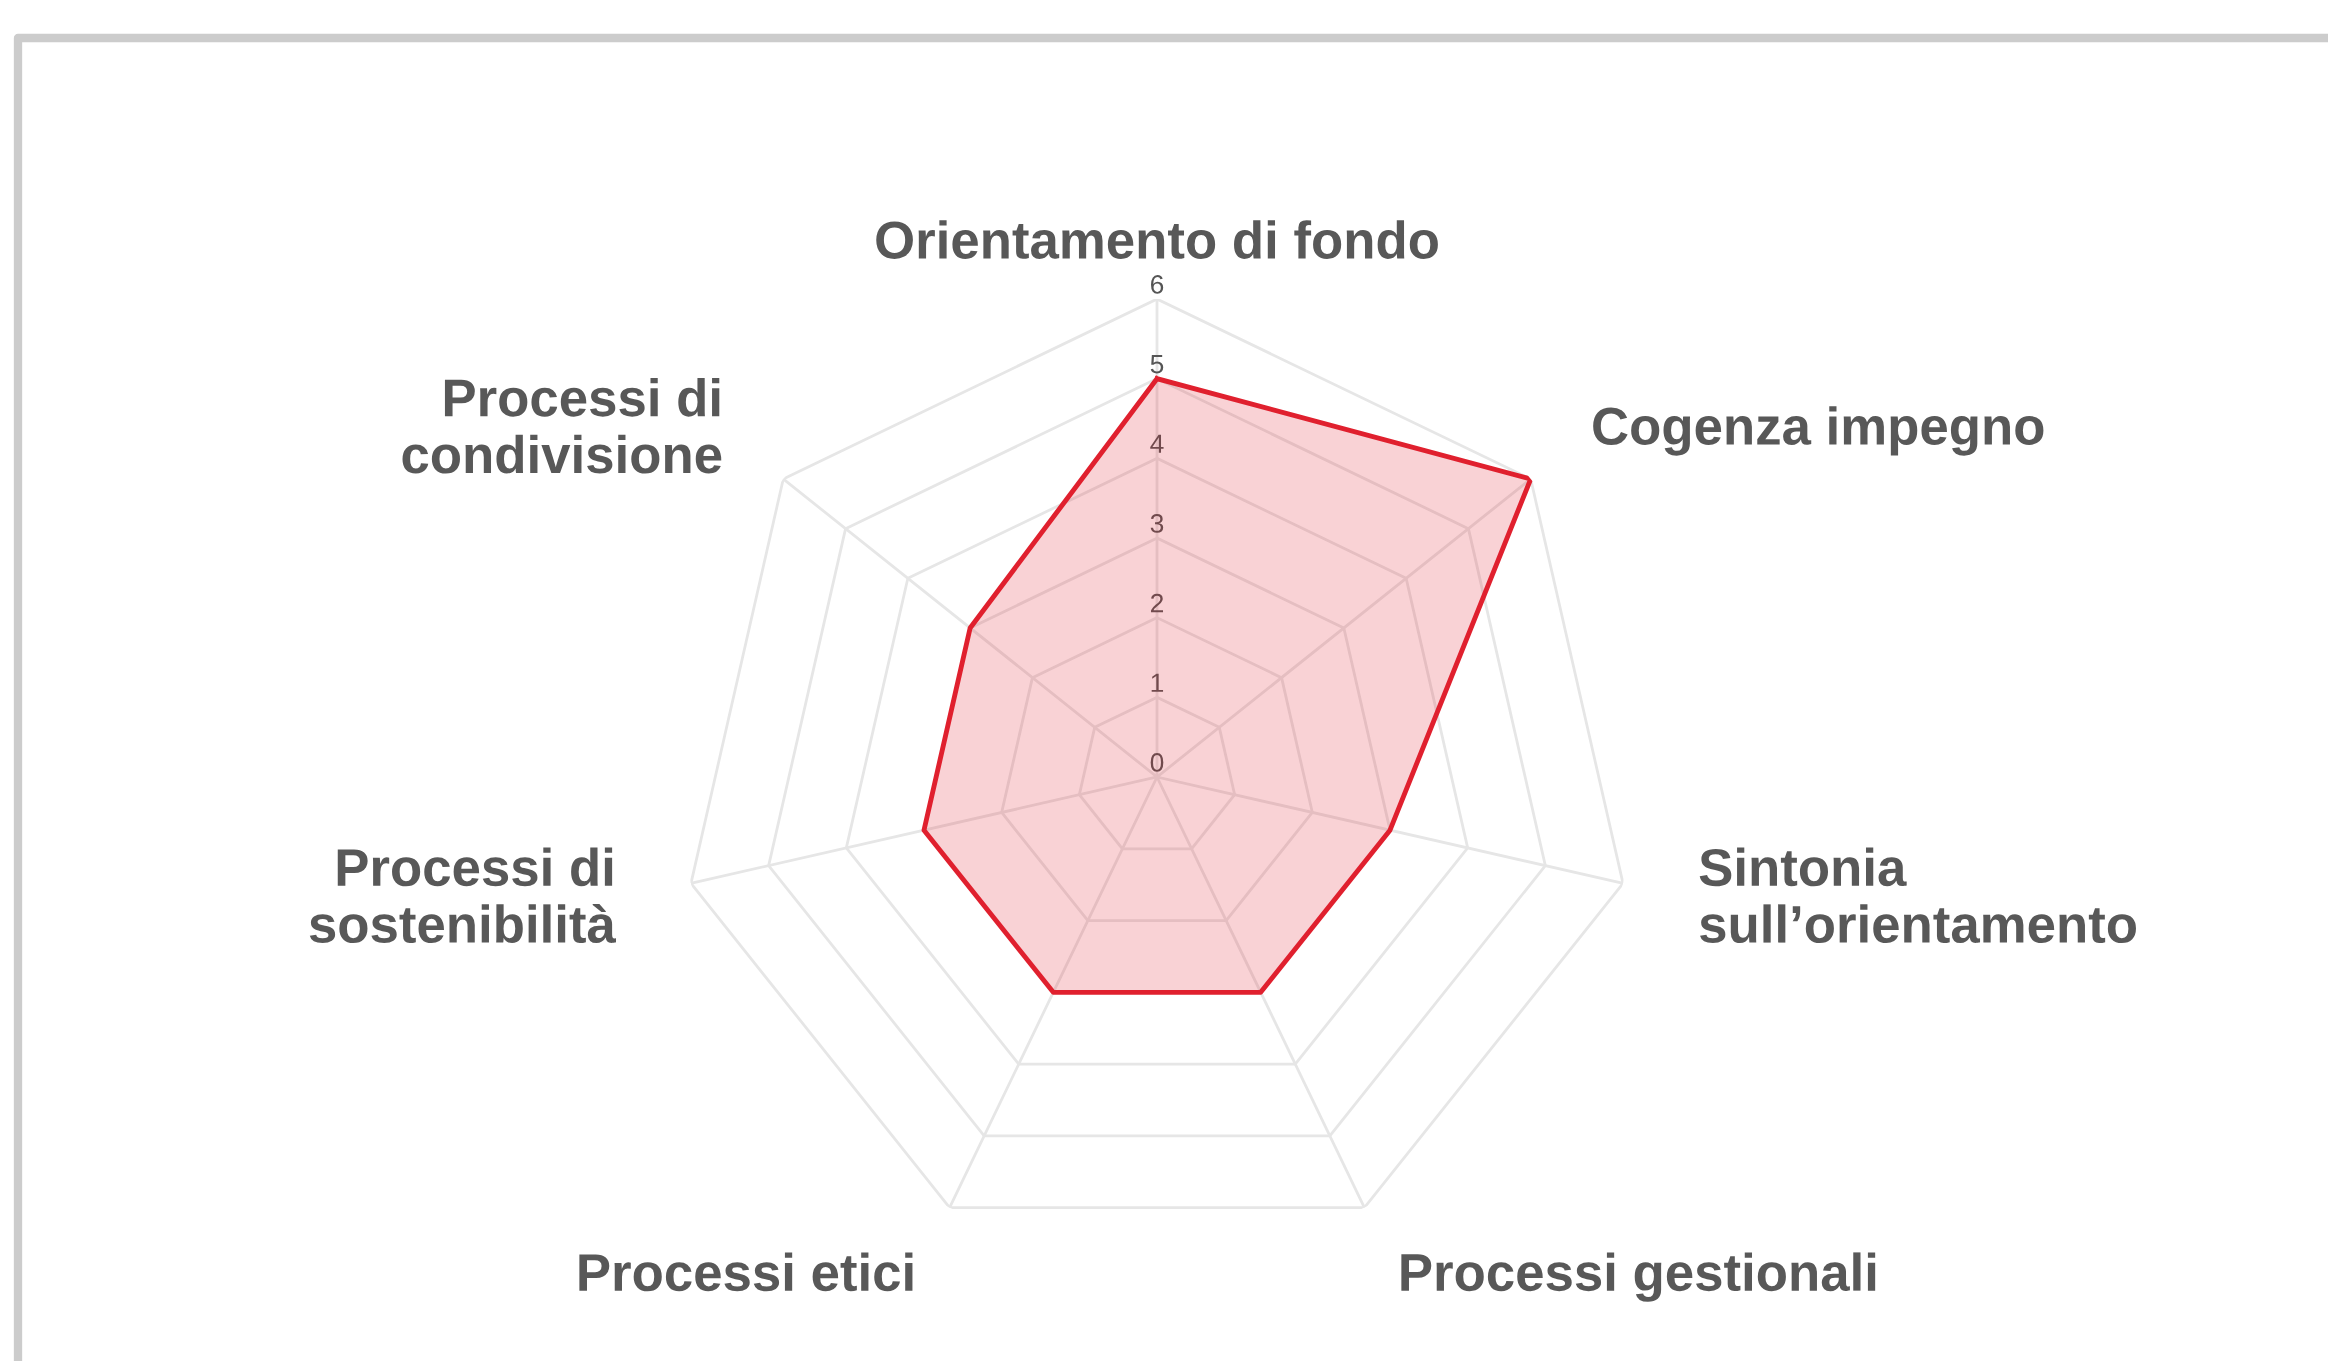 This screenshot has width=2328, height=1361. What do you see at coordinates (1157, 603) in the screenshot?
I see `y-tick-label: 2` at bounding box center [1157, 603].